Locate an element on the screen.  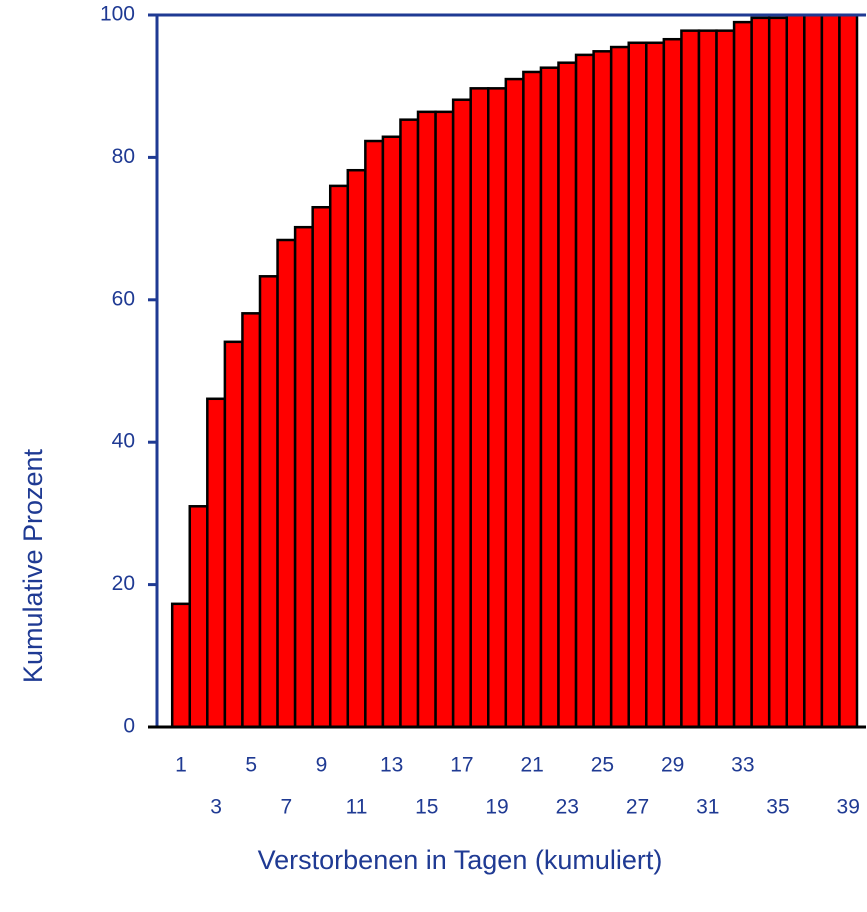
y-tick-label: 40 is located at coordinates (123, 441).